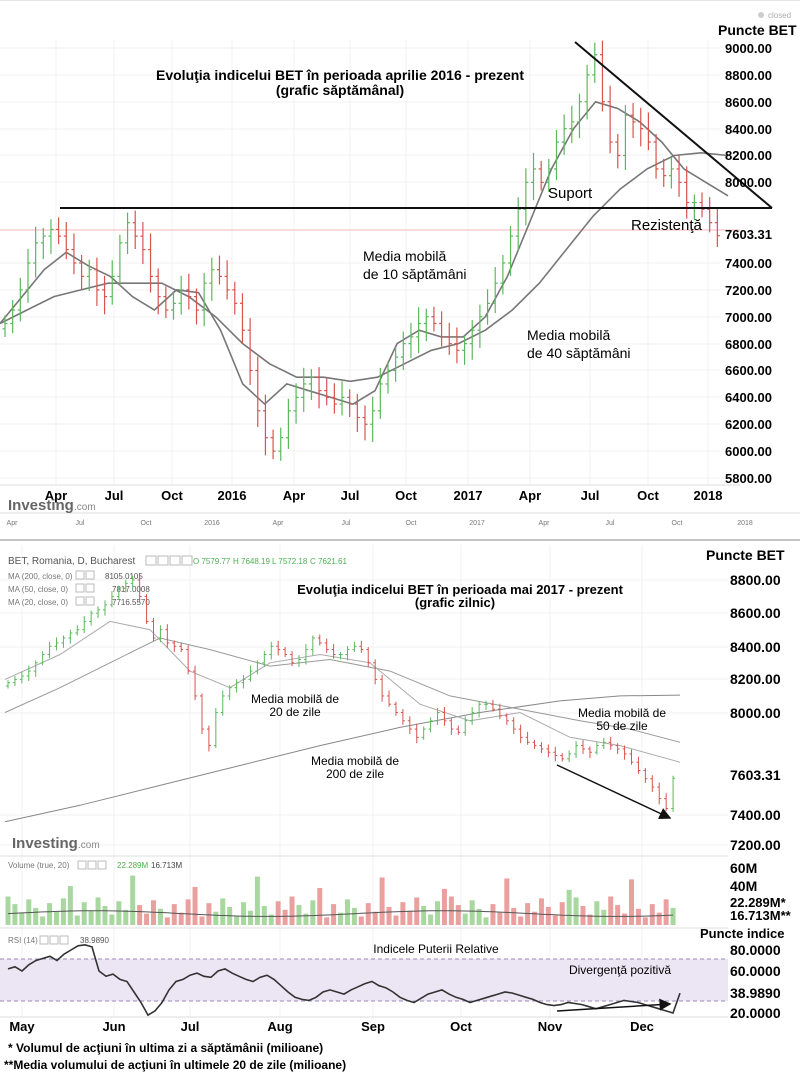 This screenshot has width=800, height=1076. Describe the element at coordinates (80, 523) in the screenshot. I see `weekly-x-small-tick: Jul` at that location.